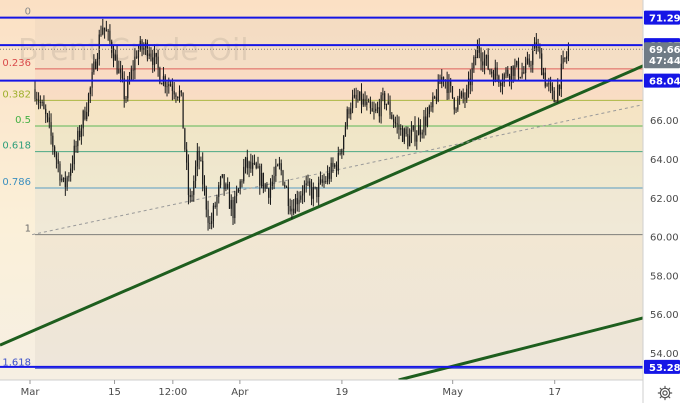 This screenshot has width=680, height=403. Describe the element at coordinates (520, 348) in the screenshot. I see `trendline` at that location.